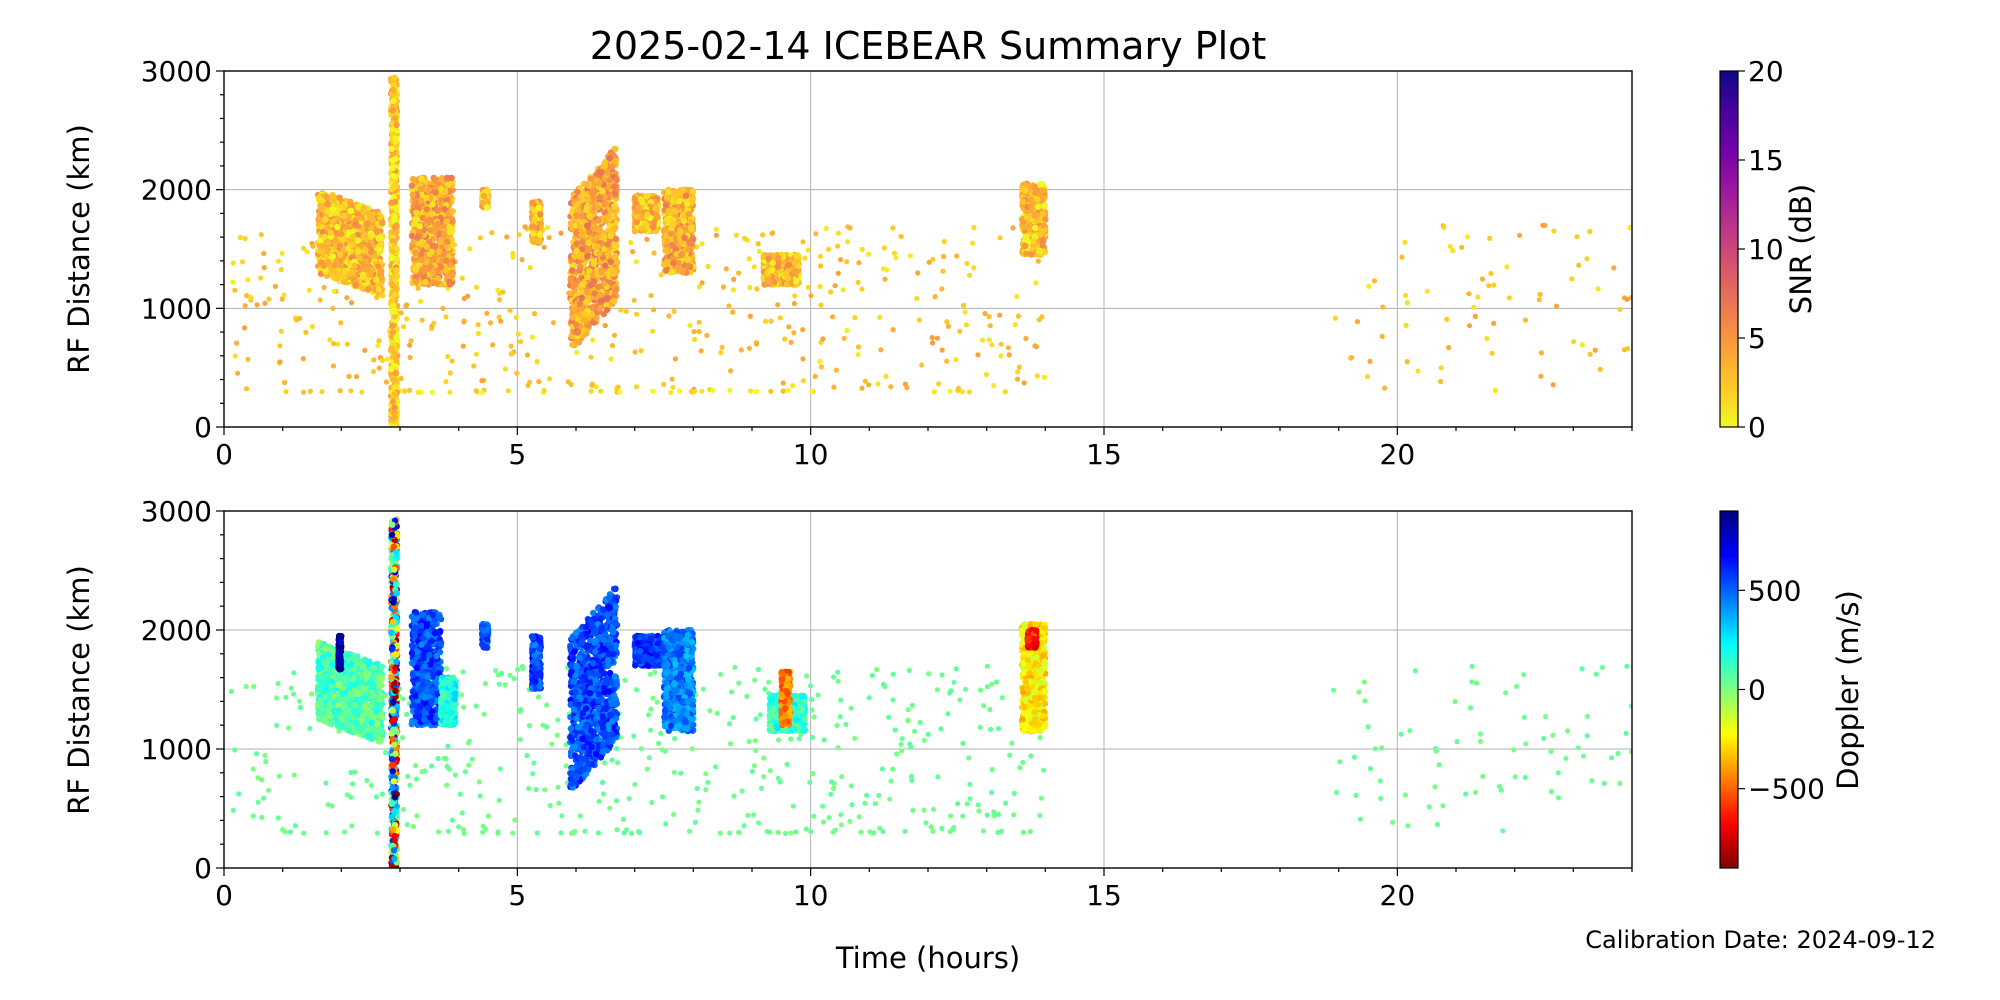 This screenshot has height=1000, width=2000. I want to click on snr-colorbar-label: SNR (dB), so click(1801, 249).